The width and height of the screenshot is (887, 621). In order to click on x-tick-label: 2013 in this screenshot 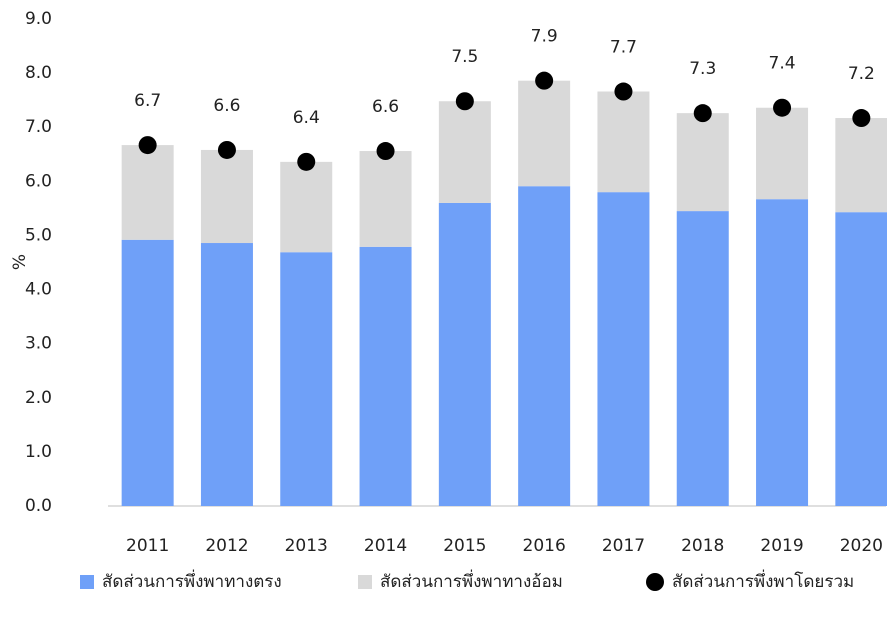, I will do `click(306, 546)`.